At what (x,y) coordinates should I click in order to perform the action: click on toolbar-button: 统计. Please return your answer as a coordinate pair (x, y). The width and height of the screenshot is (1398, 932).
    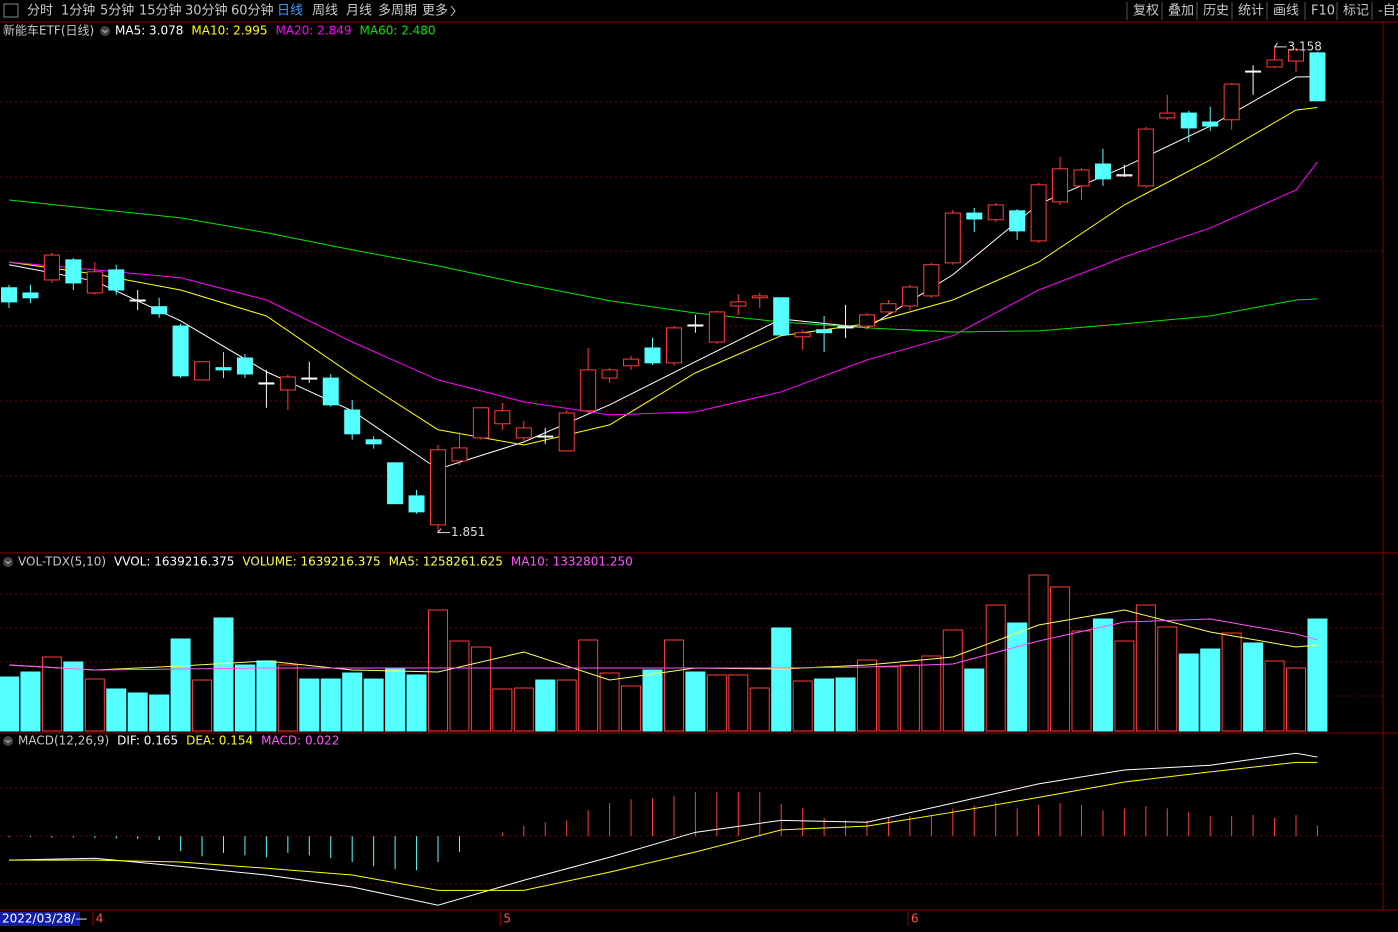
    Looking at the image, I should click on (1251, 11).